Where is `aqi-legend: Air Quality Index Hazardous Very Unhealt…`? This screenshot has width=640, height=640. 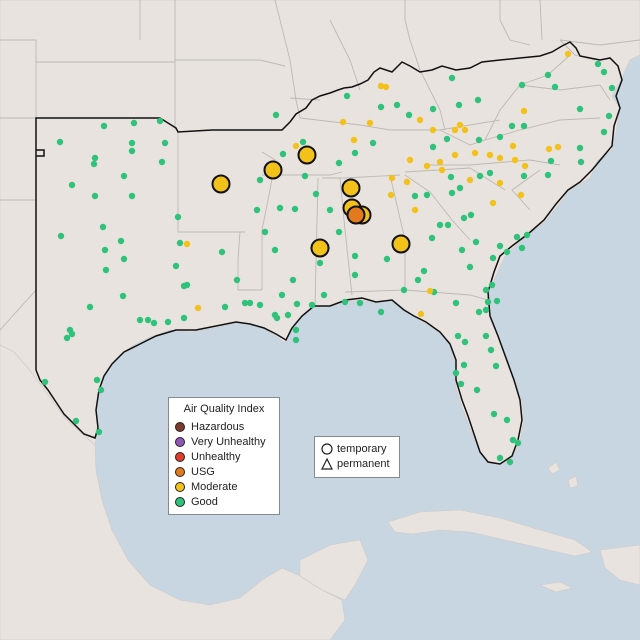
aqi-legend: Air Quality Index Hazardous Very Unhealt… is located at coordinates (224, 456).